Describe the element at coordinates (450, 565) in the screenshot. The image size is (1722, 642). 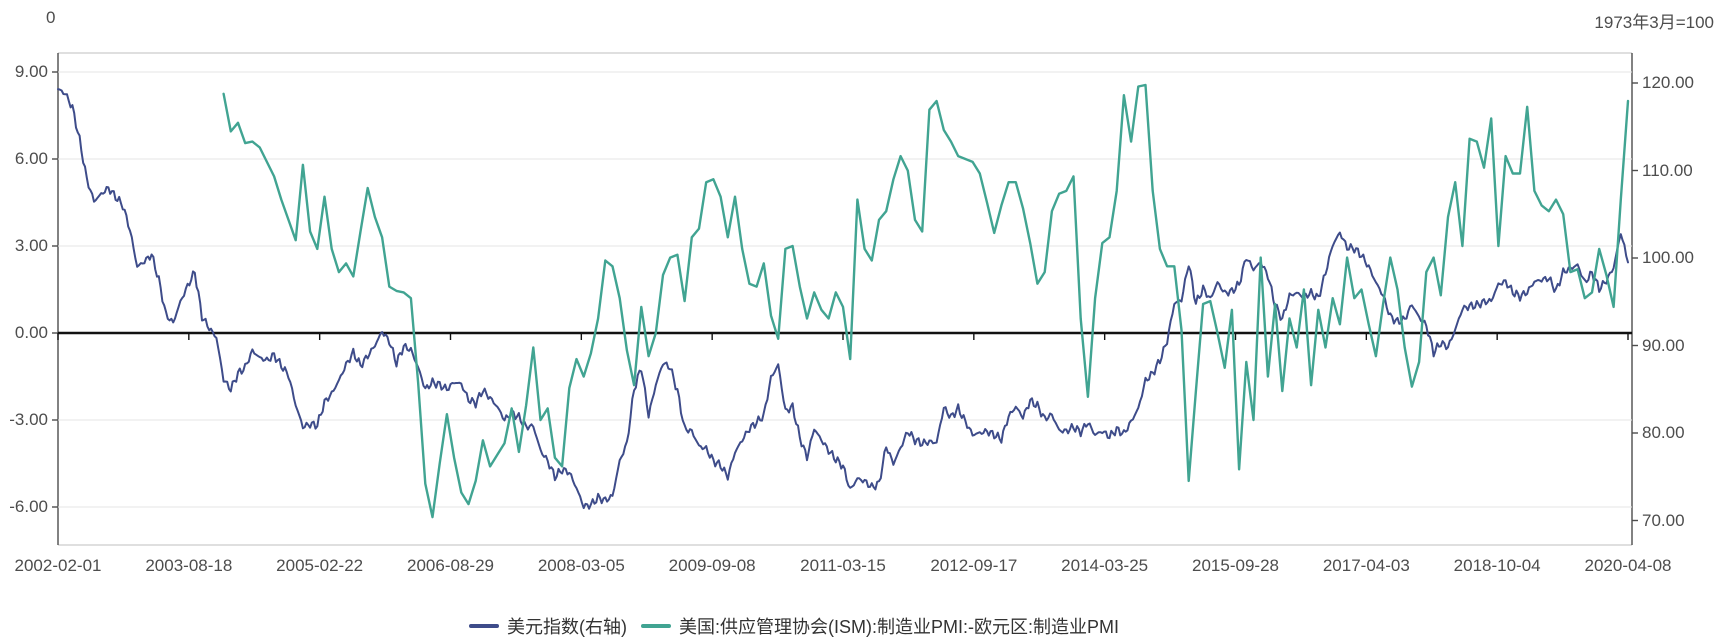
I see `x-axis-tick-label: 2006-08-29` at that location.